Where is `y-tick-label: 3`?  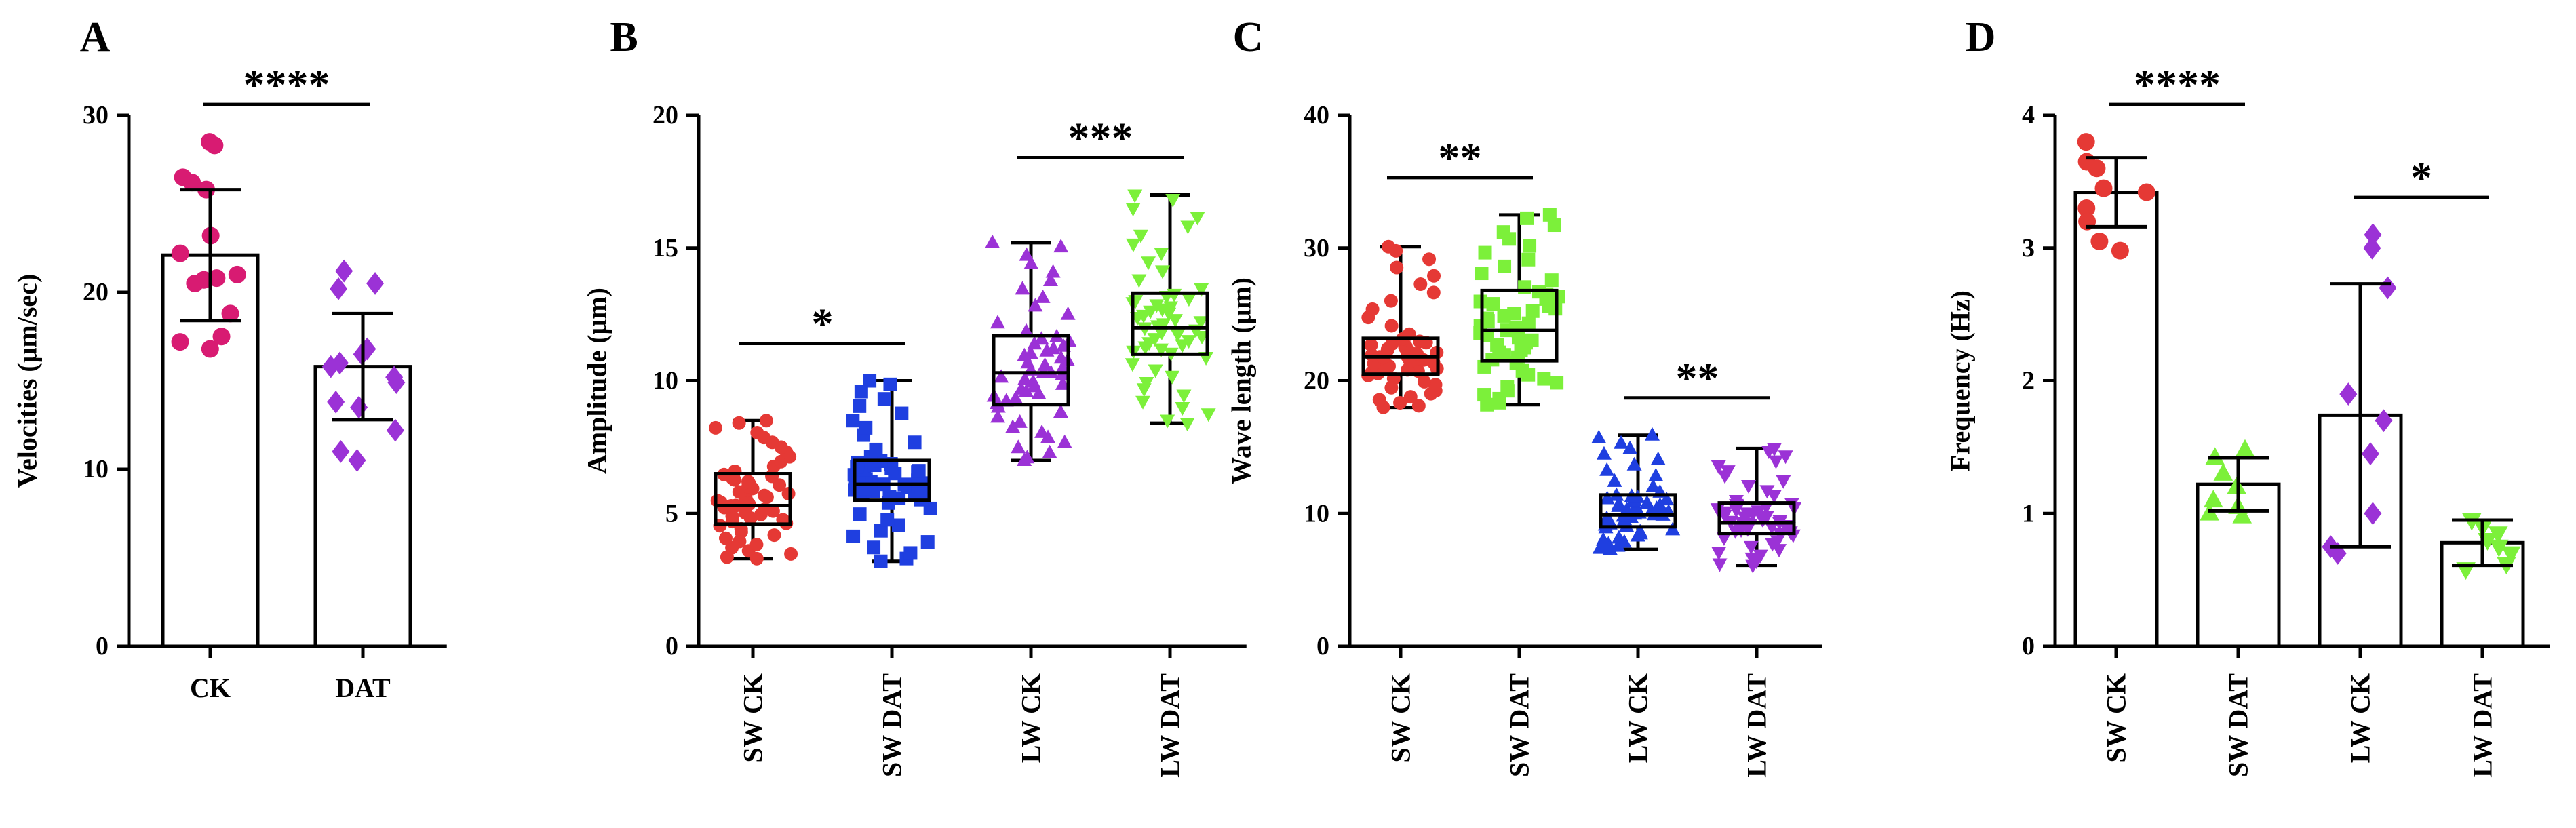
y-tick-label: 3 is located at coordinates (2028, 248).